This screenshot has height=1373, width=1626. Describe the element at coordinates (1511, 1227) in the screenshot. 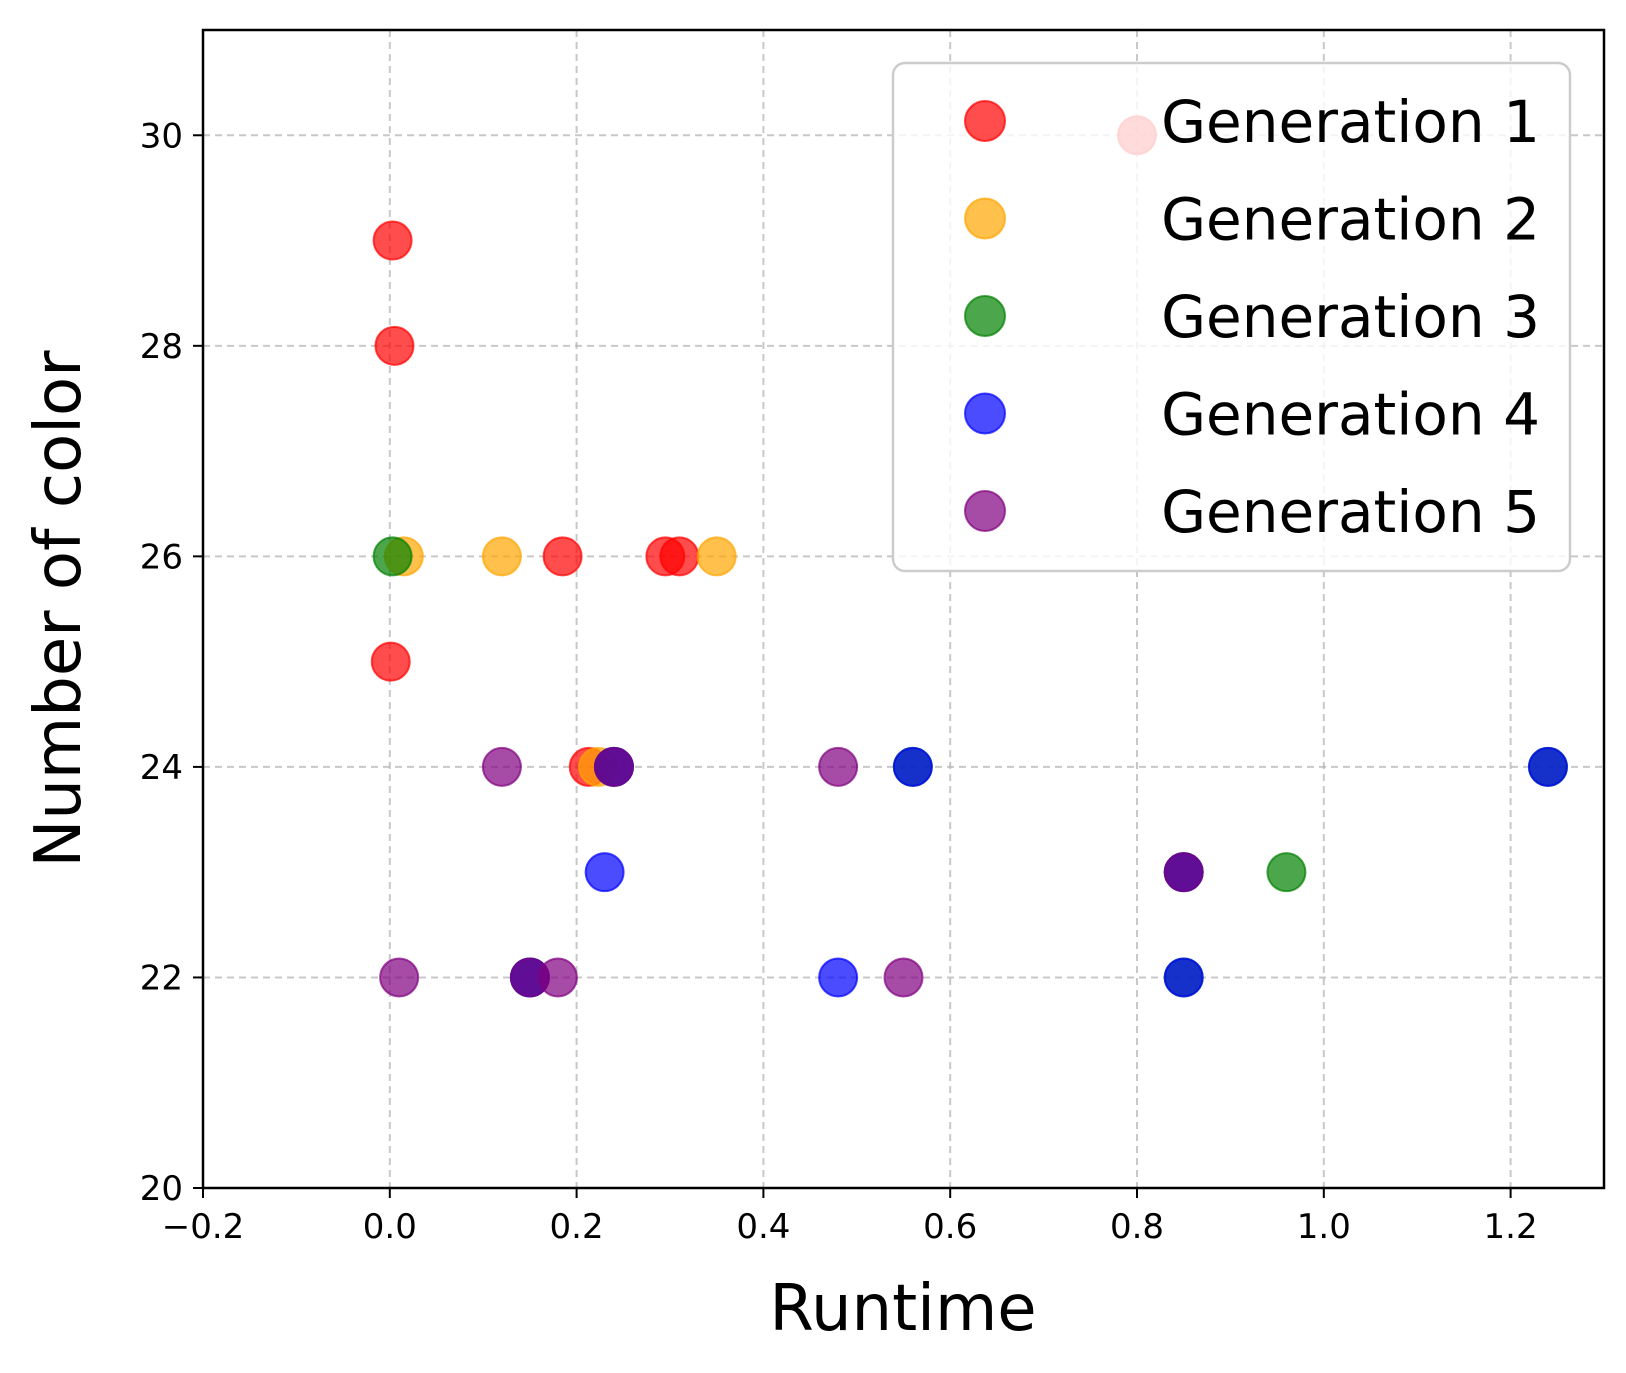

I see `x-tick-label: 1.2` at that location.